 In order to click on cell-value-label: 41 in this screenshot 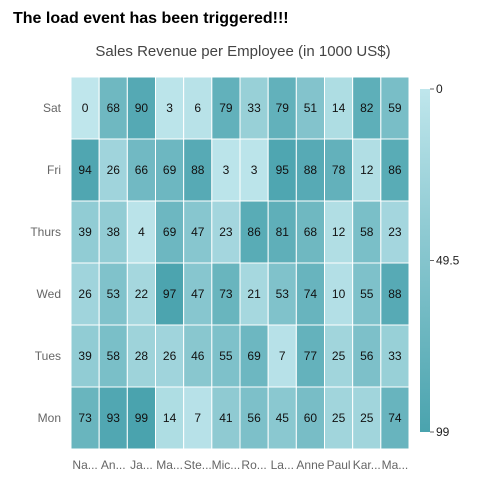, I will do `click(226, 418)`.